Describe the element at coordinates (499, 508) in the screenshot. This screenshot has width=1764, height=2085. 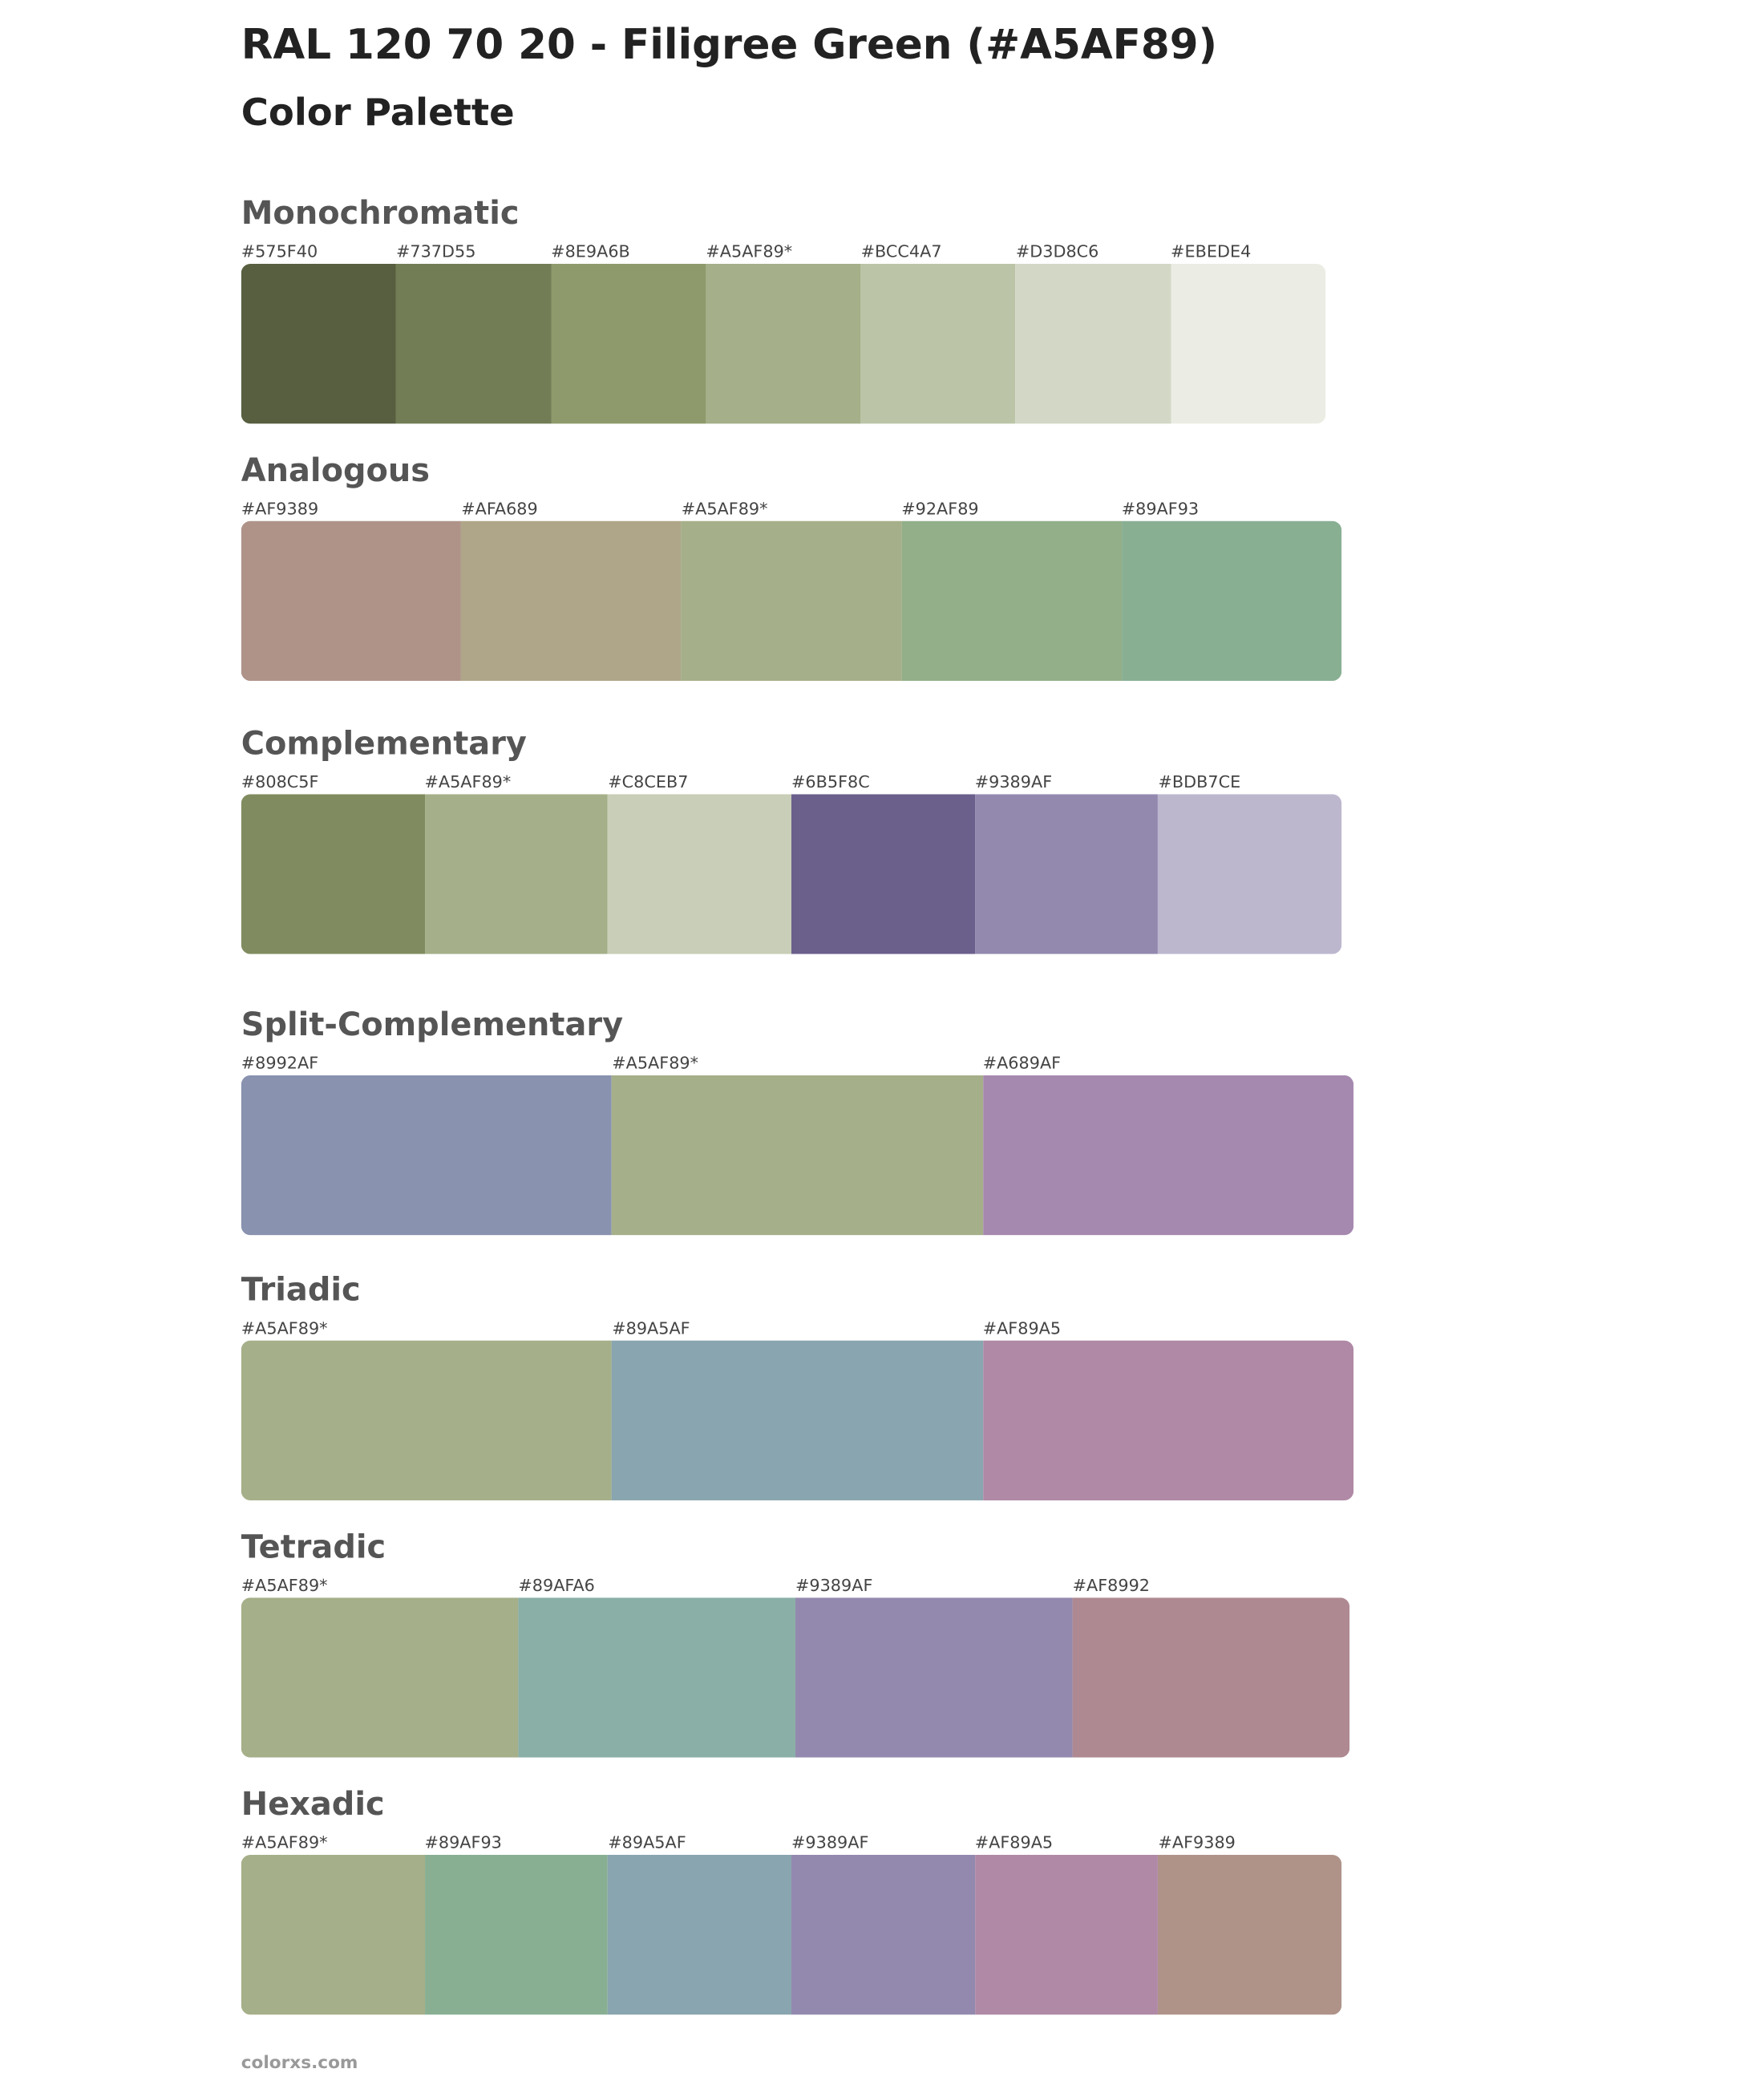
I see `swatch-label: #AFA689` at that location.